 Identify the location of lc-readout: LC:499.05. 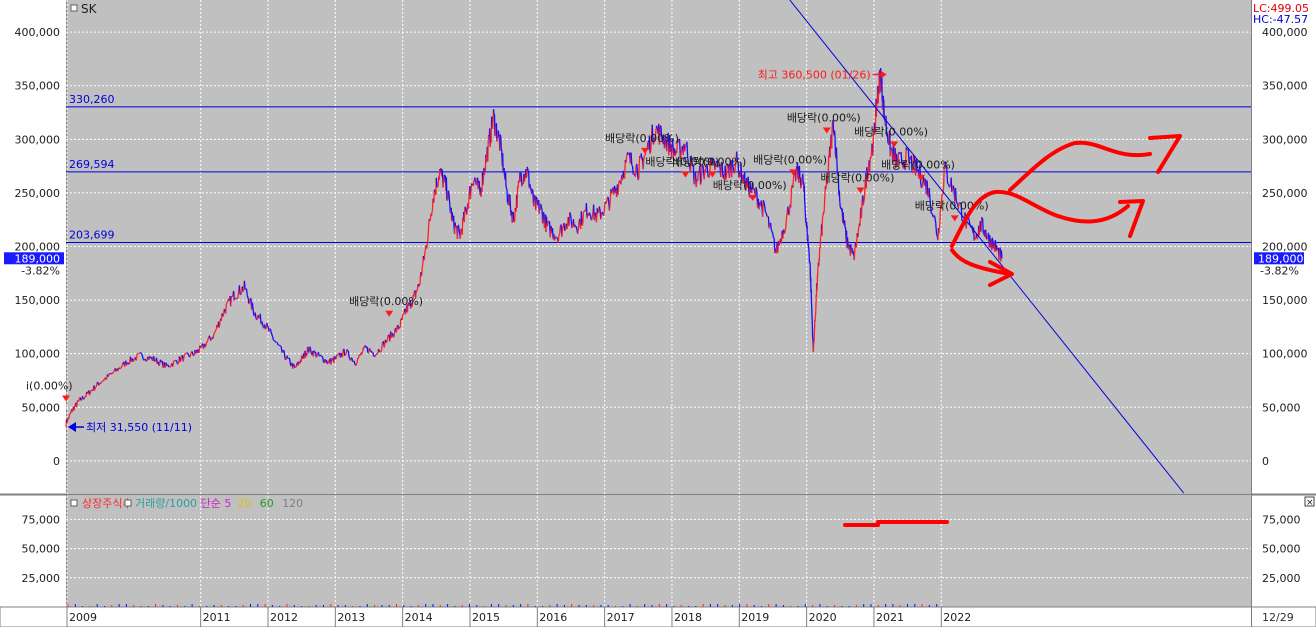
(1281, 8).